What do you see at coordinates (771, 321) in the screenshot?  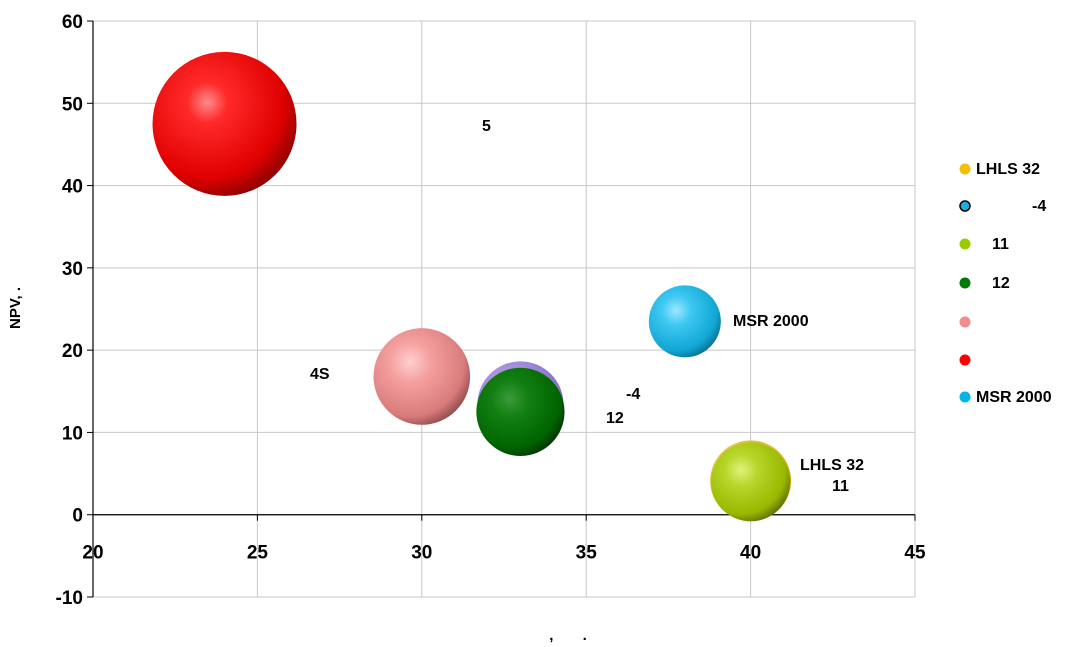 I see `annotation-msr-2000: MSR 2000` at bounding box center [771, 321].